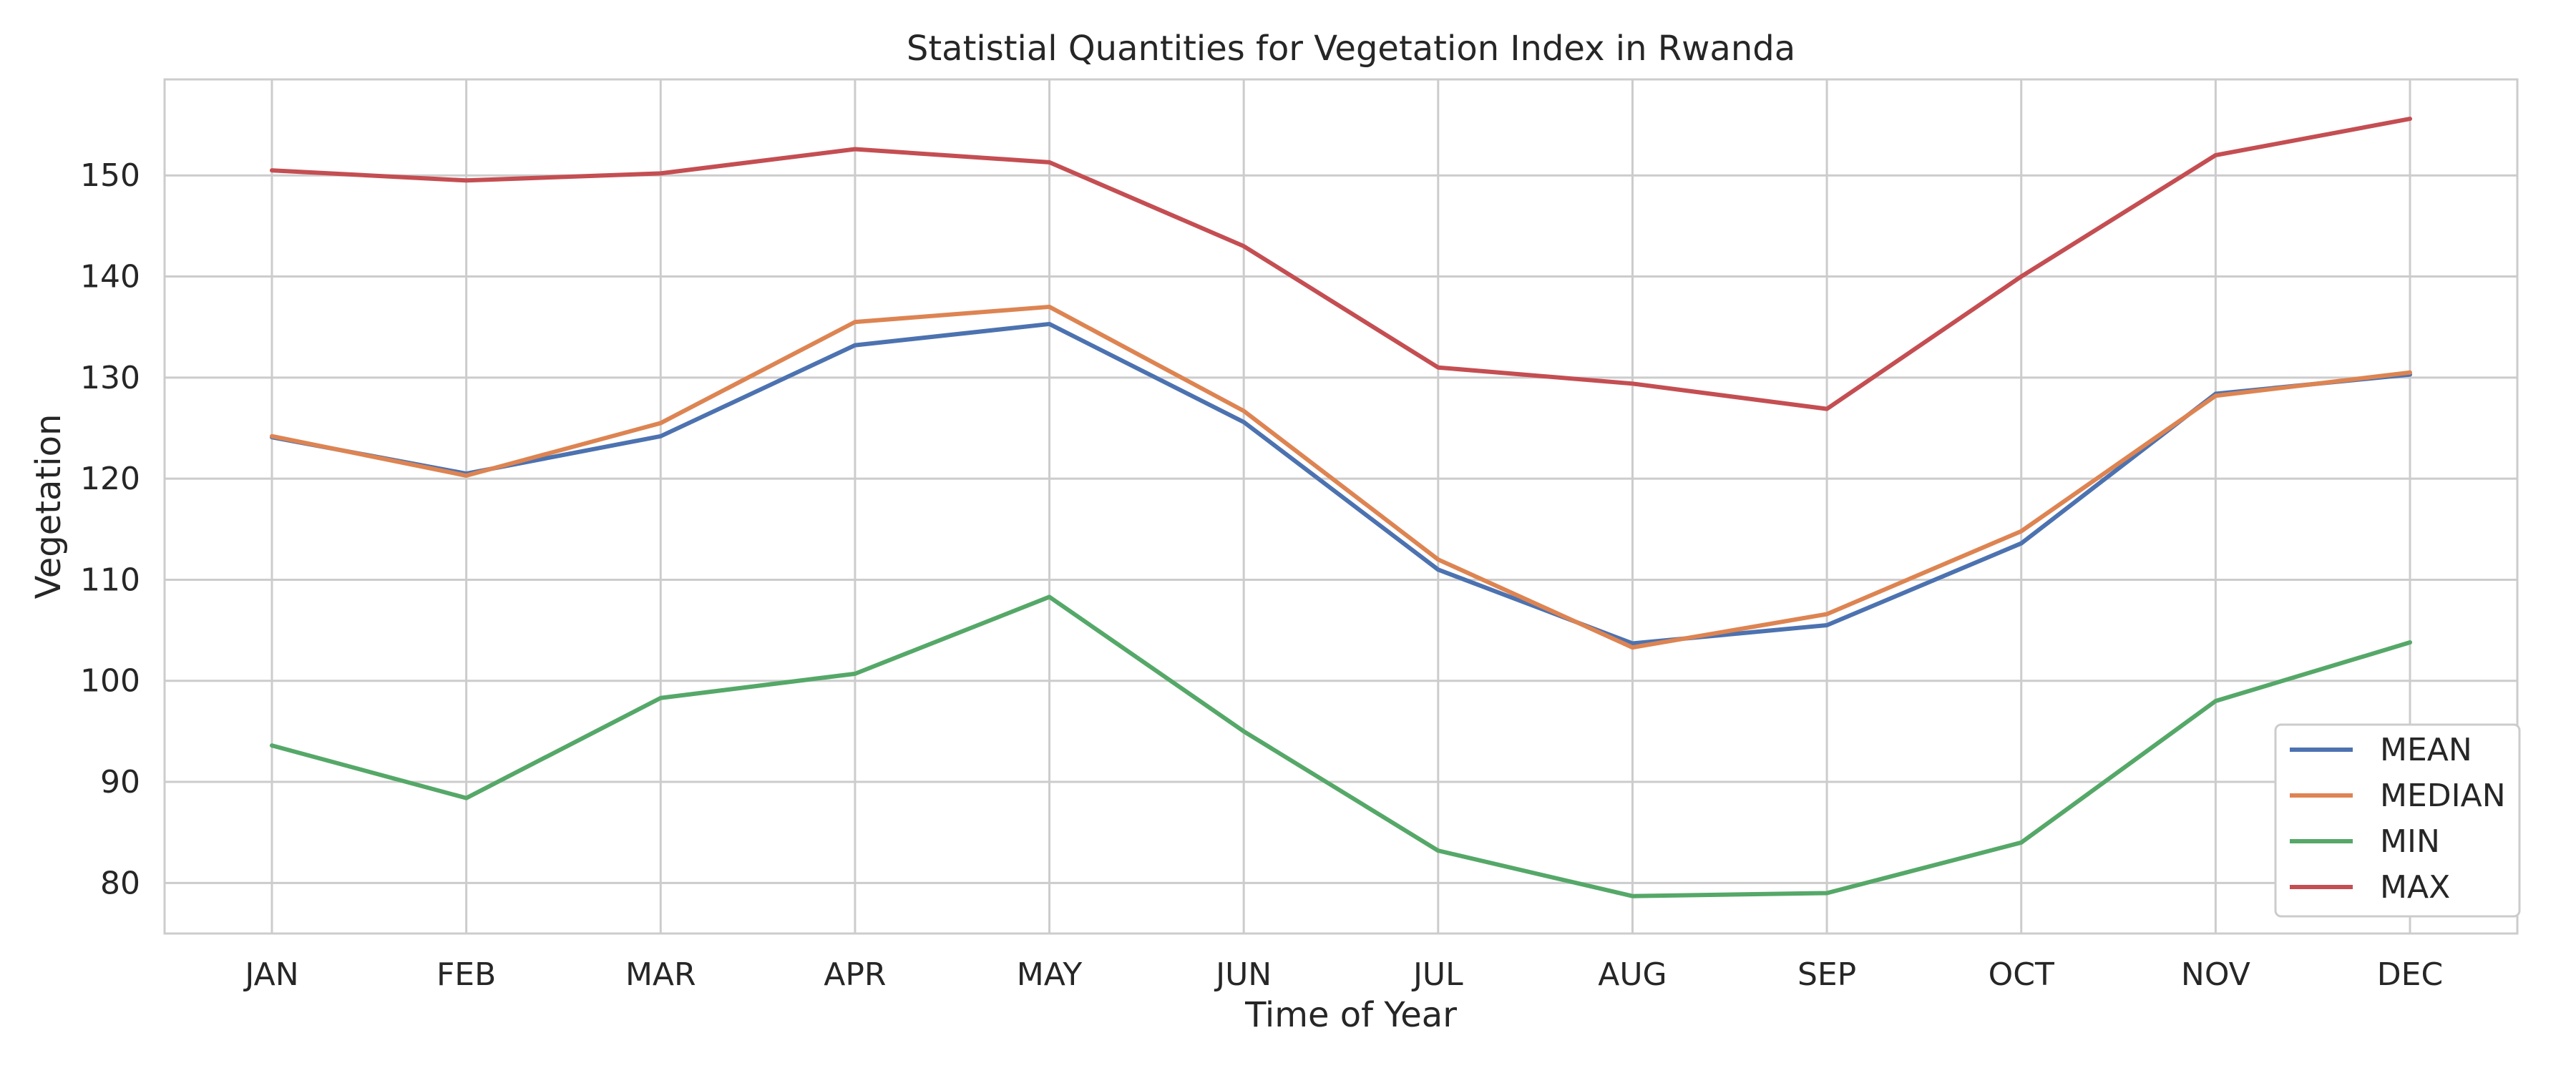  Describe the element at coordinates (2215, 974) in the screenshot. I see `x-tick-label: NOV` at that location.